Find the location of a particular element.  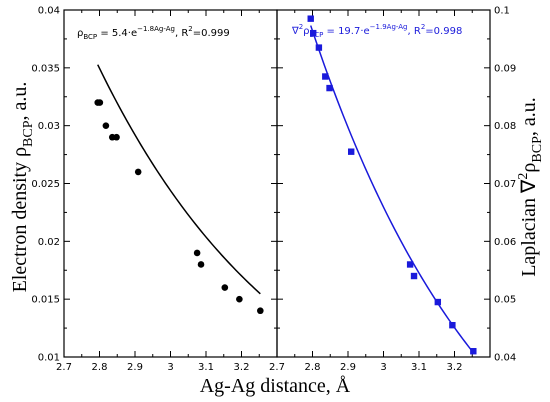

right-x-tick-label: 3.2 is located at coordinates (455, 367).